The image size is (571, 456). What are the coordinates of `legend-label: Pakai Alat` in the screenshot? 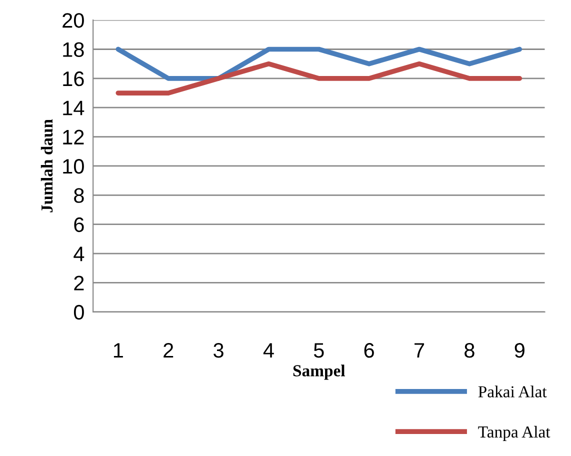 It's located at (512, 392).